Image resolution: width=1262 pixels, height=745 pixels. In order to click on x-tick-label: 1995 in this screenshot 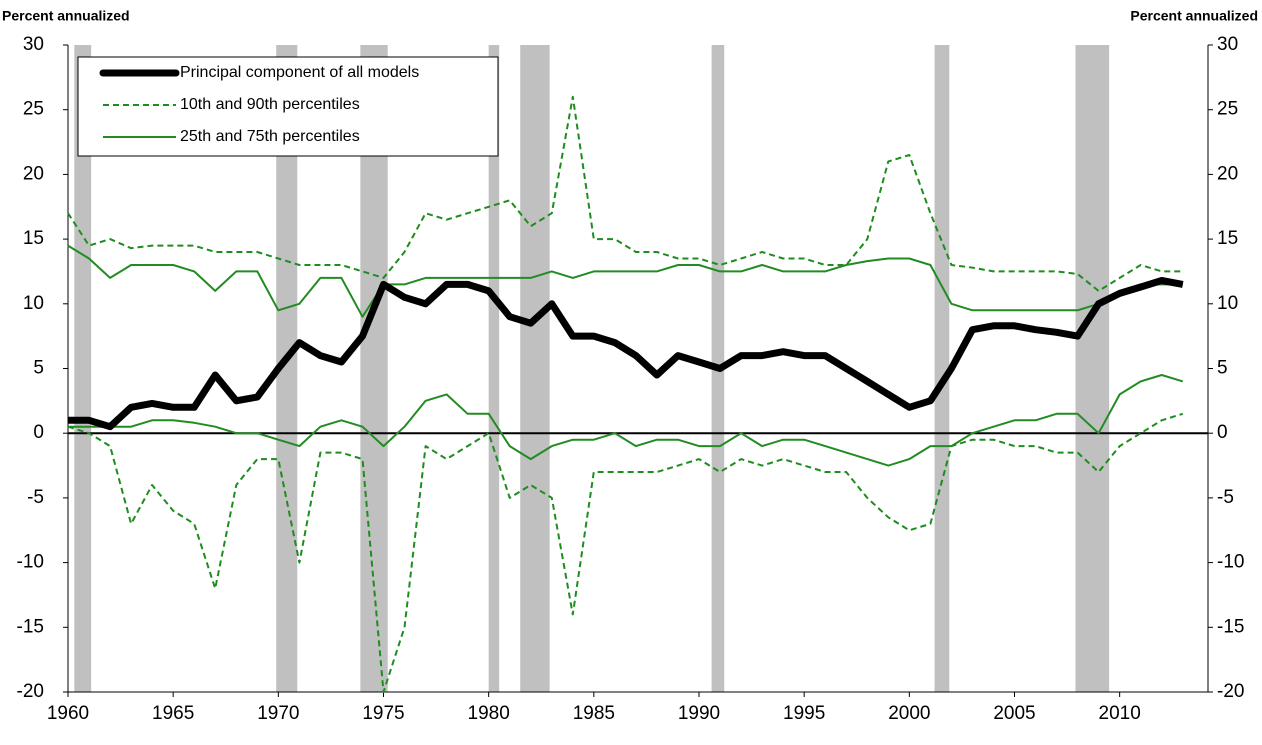, I will do `click(804, 713)`.